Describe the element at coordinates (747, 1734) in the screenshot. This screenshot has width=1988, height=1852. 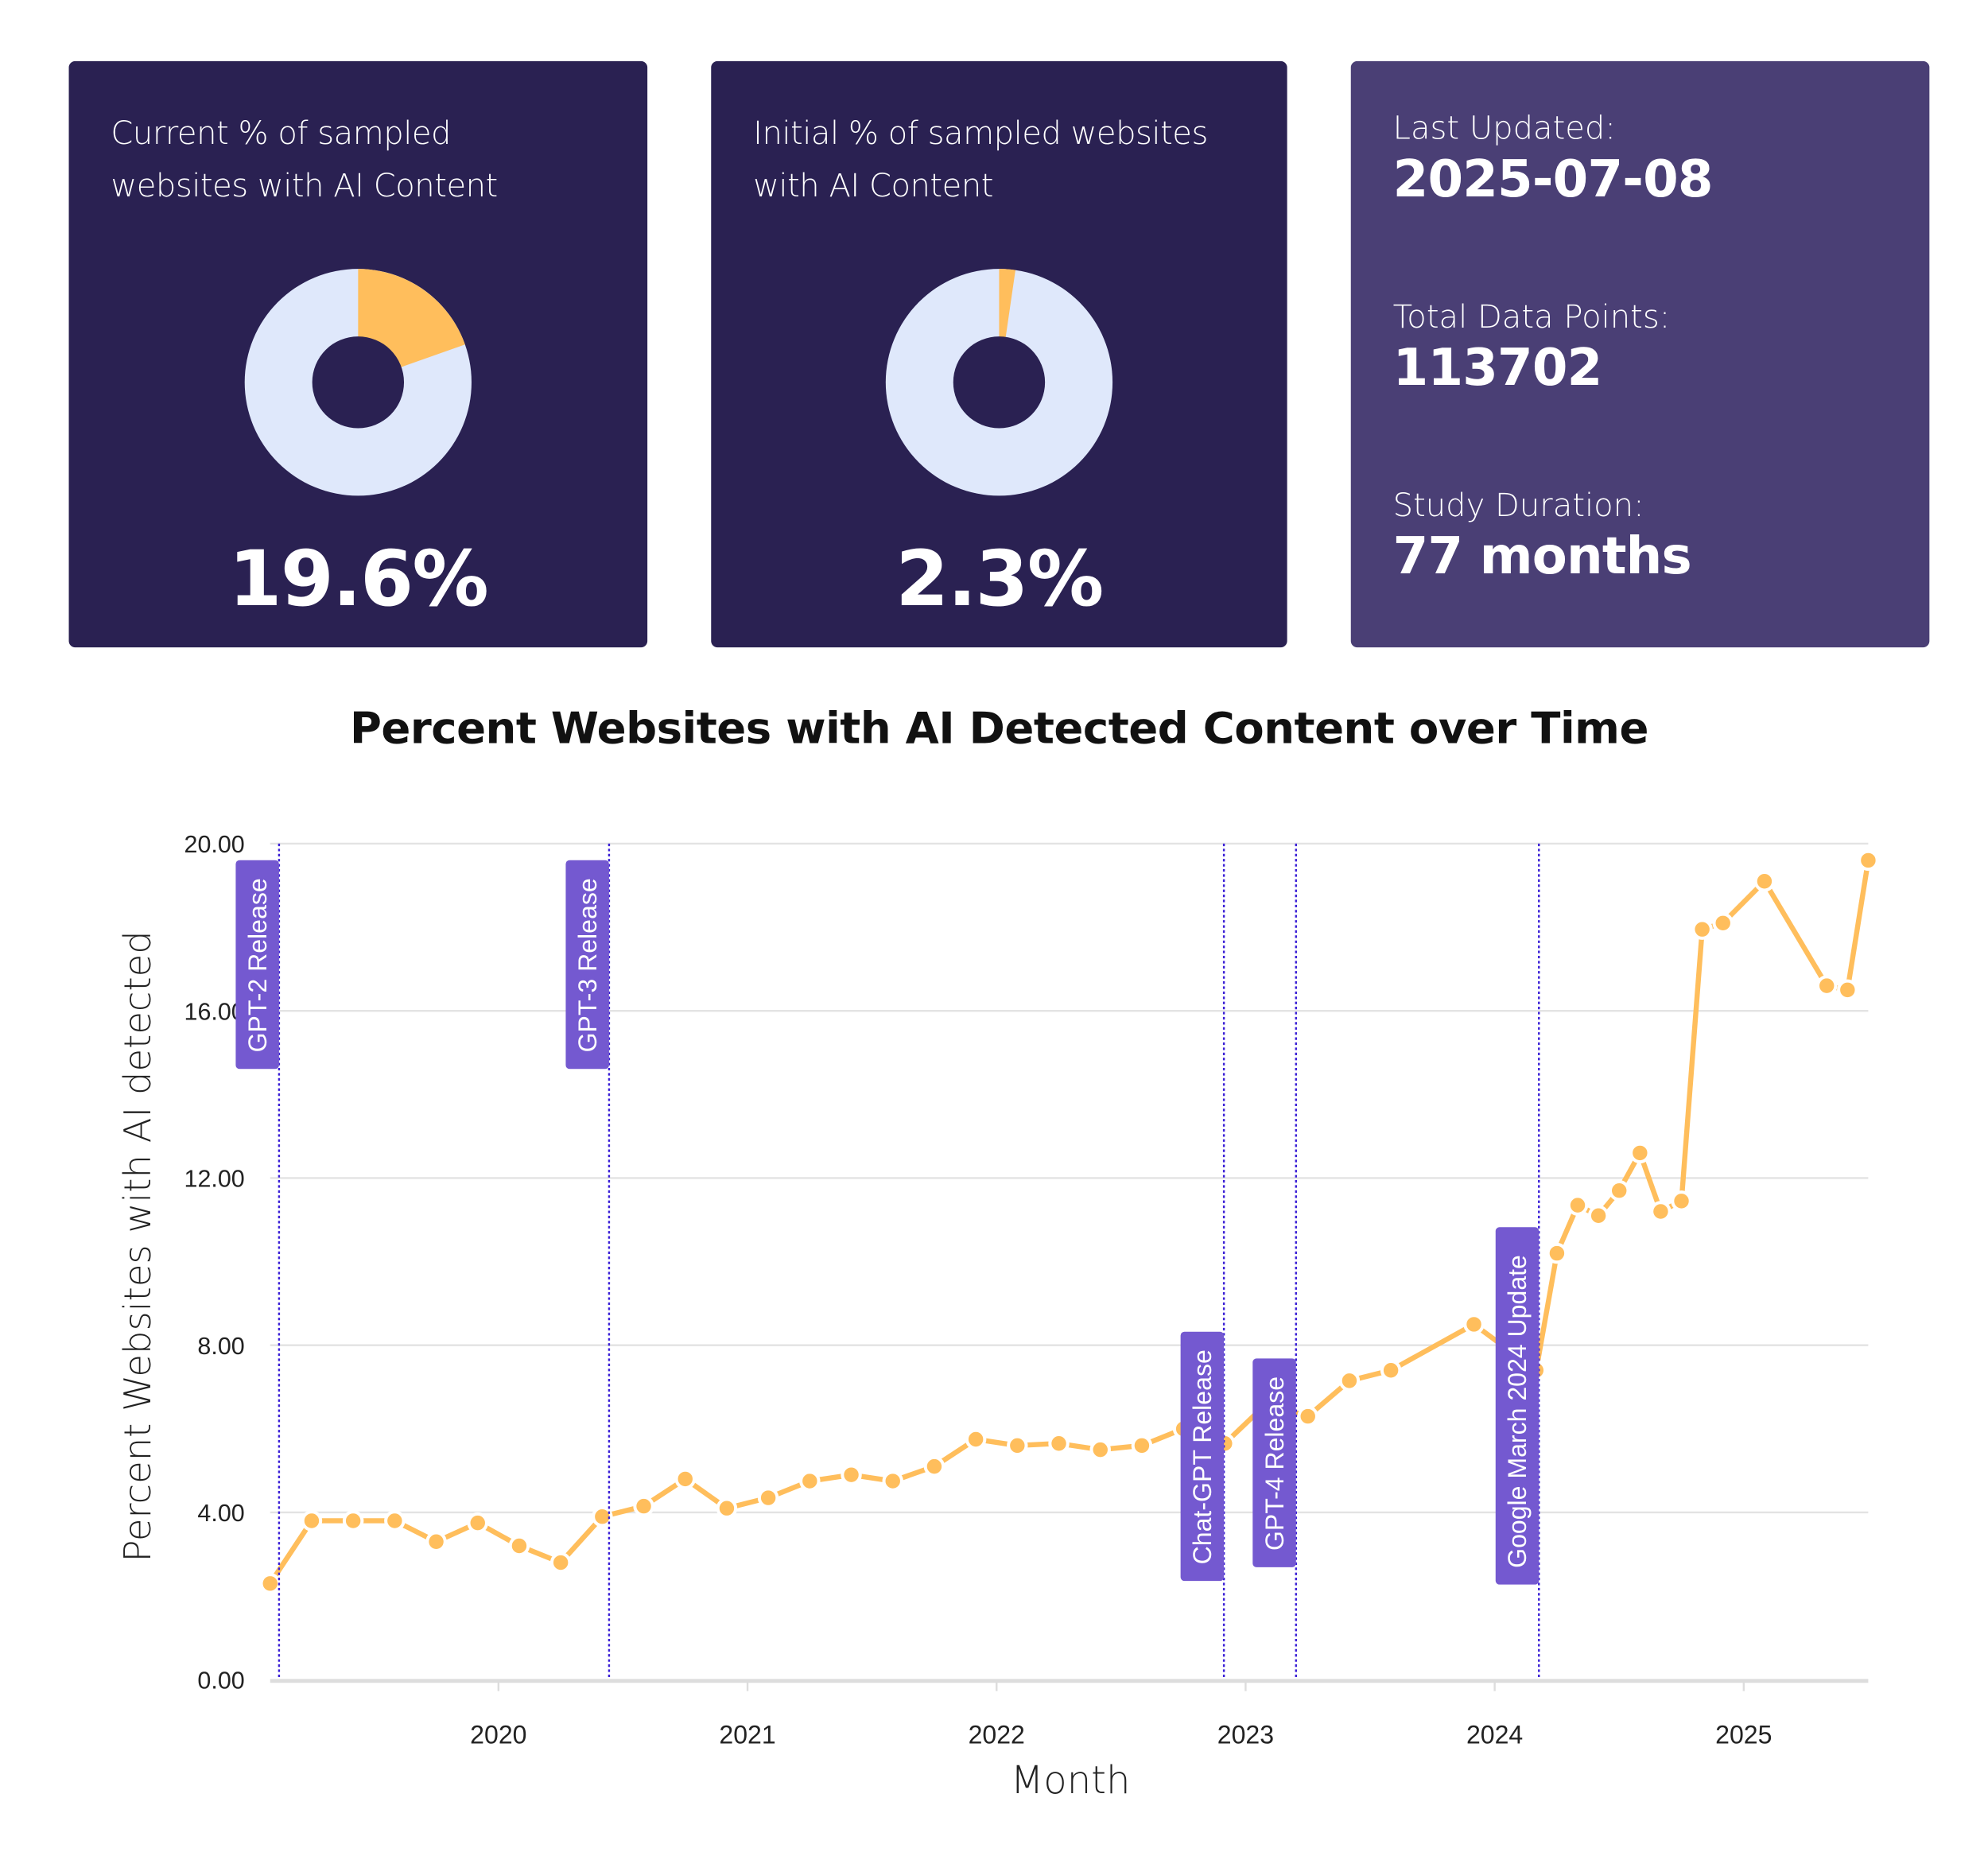
I see `x-tick-label: 2021` at that location.